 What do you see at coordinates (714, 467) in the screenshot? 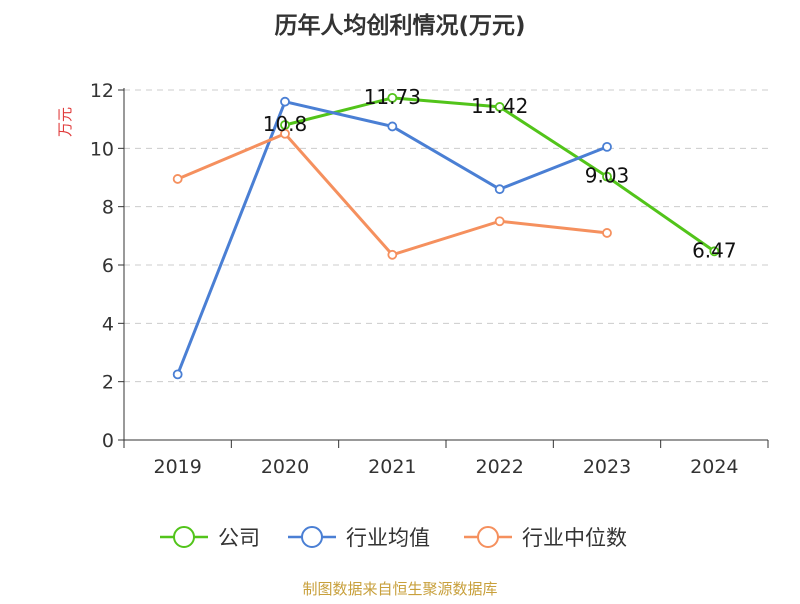
I see `x-tick-label: 2024` at bounding box center [714, 467].